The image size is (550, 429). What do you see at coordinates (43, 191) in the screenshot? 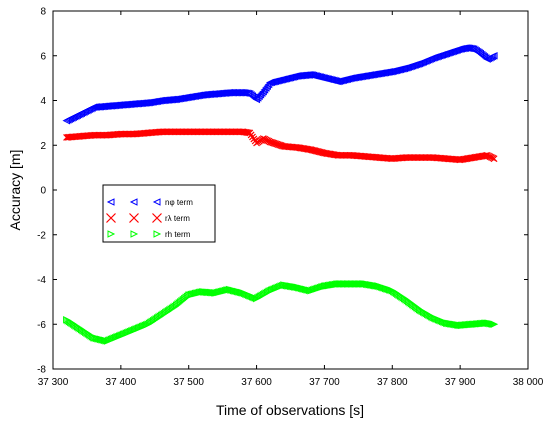
I see `y-tick-label: 0` at bounding box center [43, 191].